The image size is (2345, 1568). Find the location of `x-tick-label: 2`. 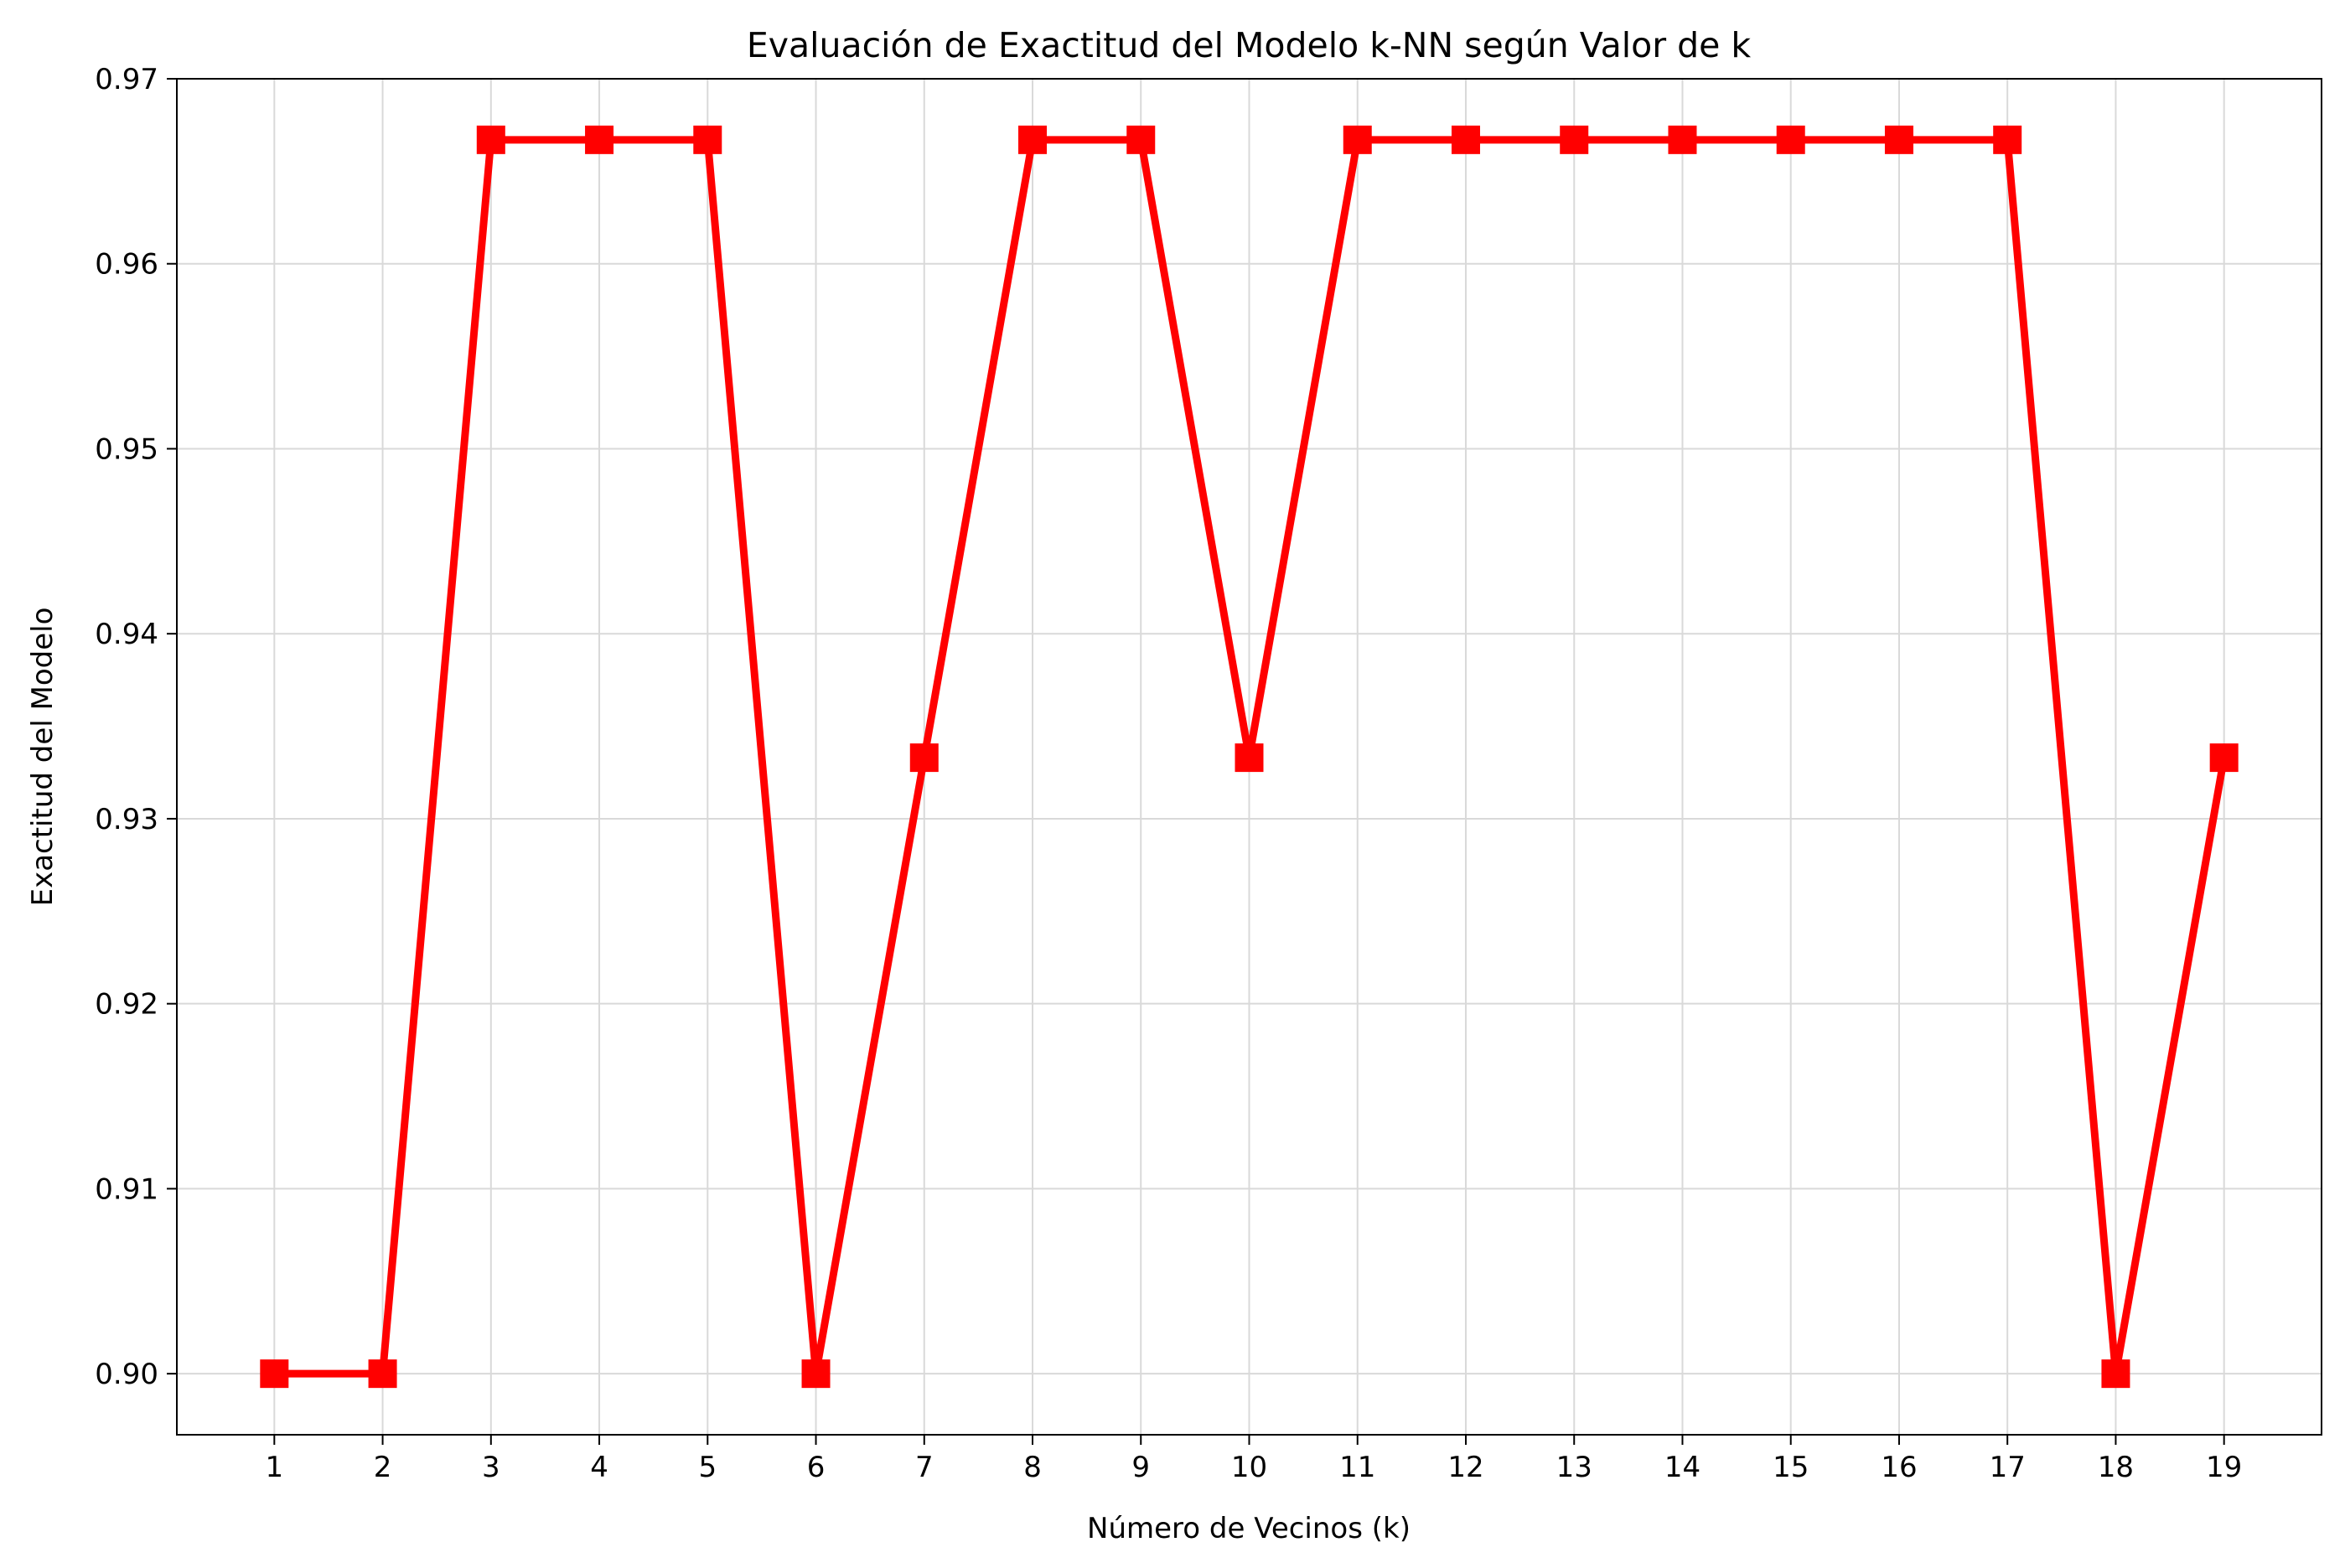

x-tick-label: 2 is located at coordinates (383, 1467).